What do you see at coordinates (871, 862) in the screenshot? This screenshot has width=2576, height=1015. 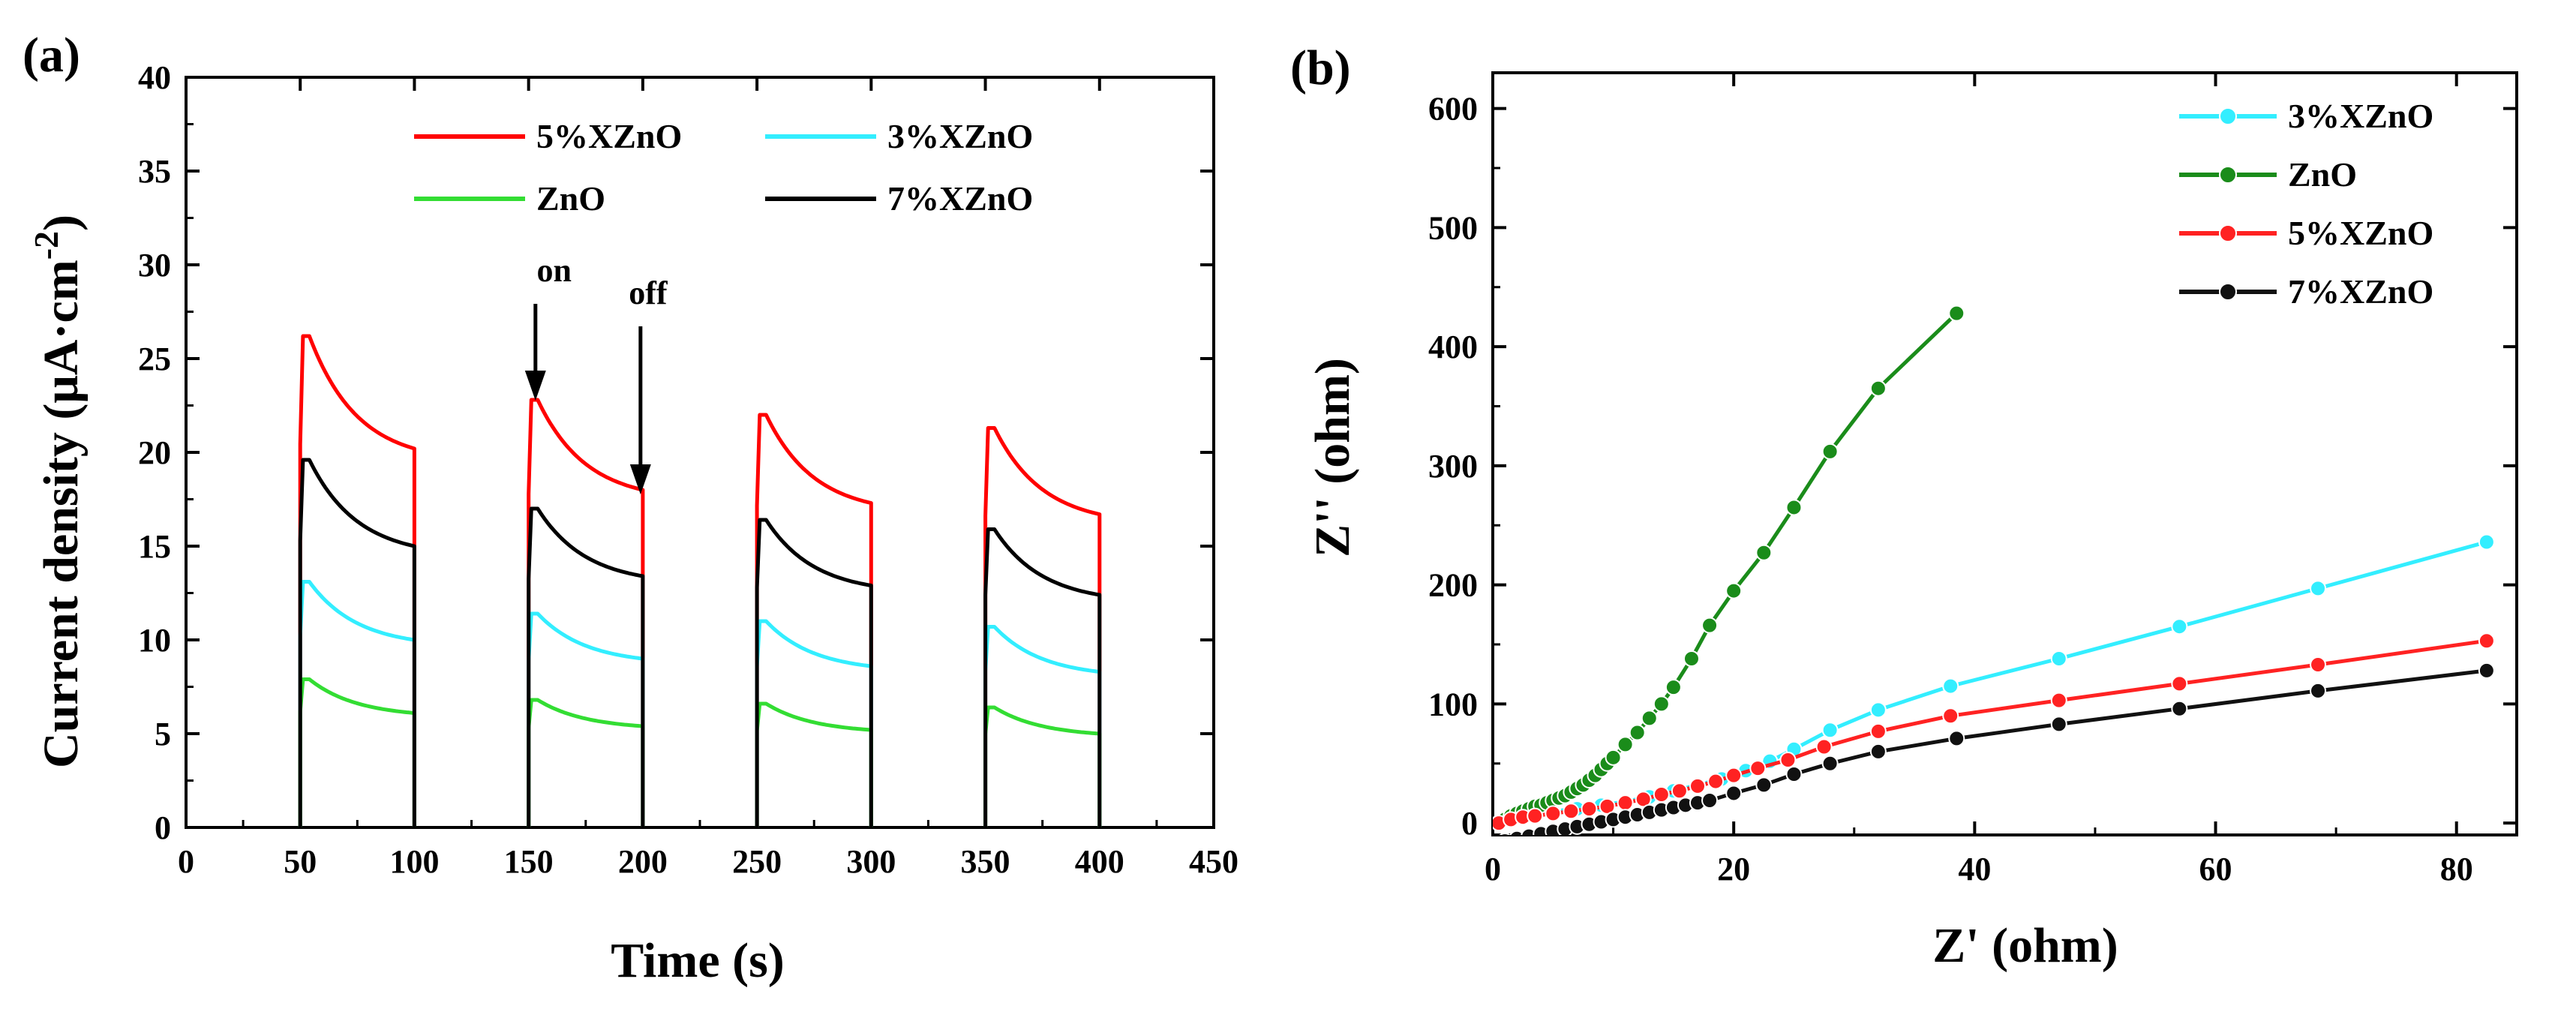 I see `x-tick-label-a: 300` at bounding box center [871, 862].